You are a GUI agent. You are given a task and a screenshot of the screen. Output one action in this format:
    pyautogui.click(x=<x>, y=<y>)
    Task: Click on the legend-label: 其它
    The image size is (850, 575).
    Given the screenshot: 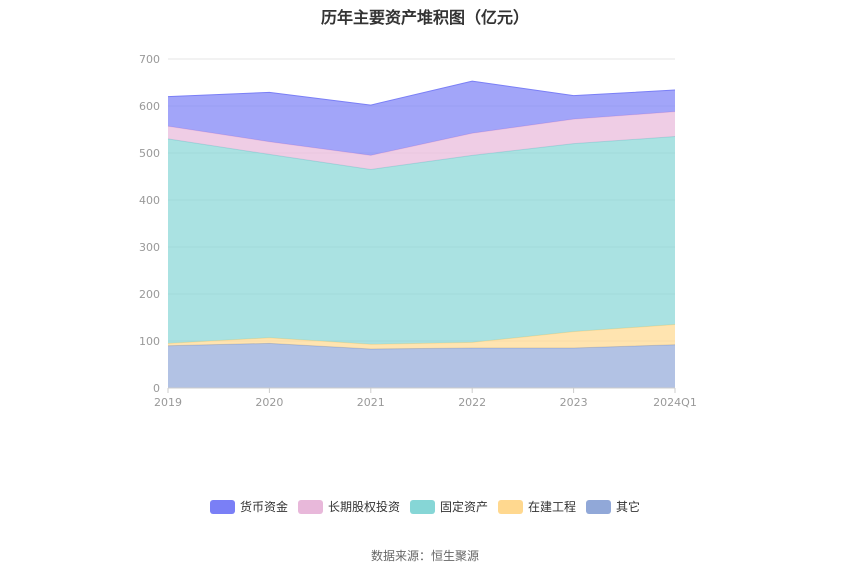 What is the action you would take?
    pyautogui.click(x=628, y=507)
    